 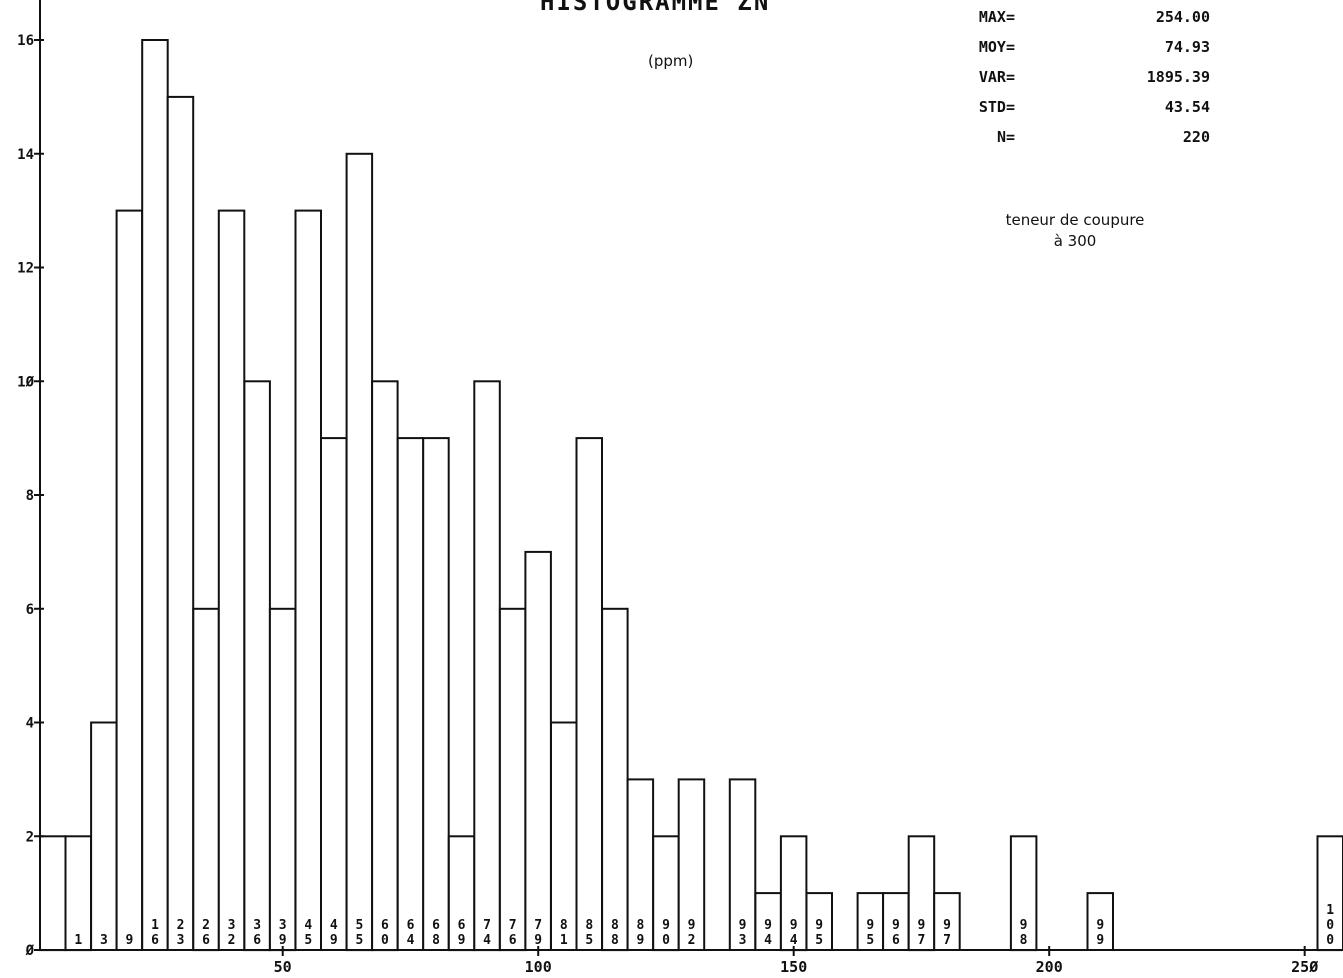 What do you see at coordinates (671, 61) in the screenshot?
I see `unit-label: (ppm)` at bounding box center [671, 61].